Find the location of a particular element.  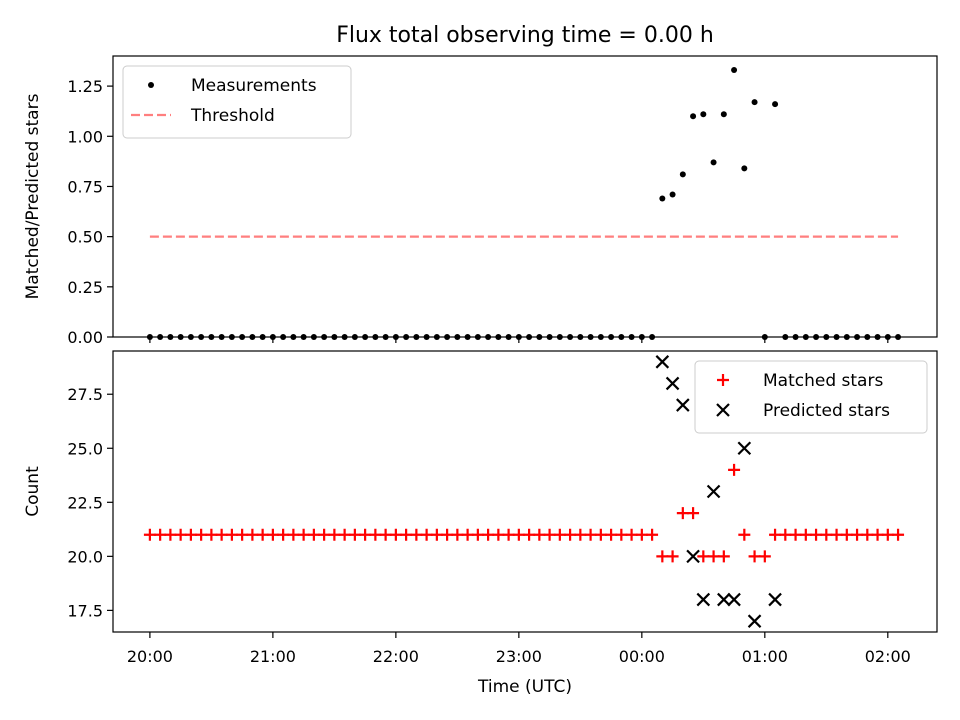

legend-label: Threshold is located at coordinates (232, 116).